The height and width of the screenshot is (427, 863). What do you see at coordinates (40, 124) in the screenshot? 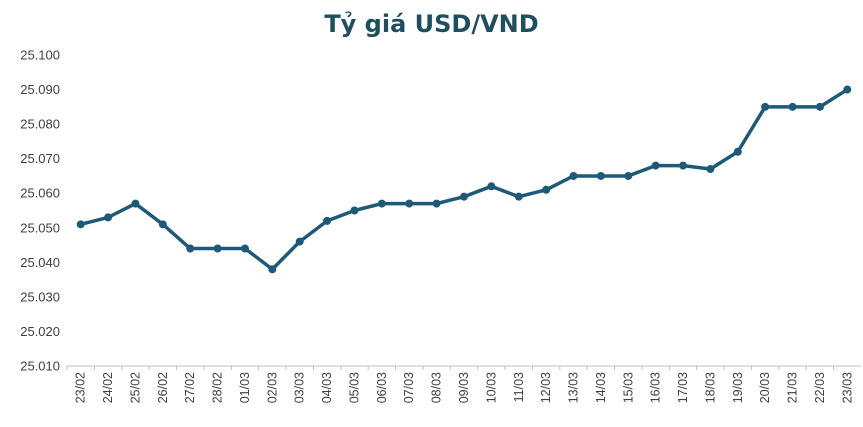
I see `y-tick-label: 25.080` at bounding box center [40, 124].